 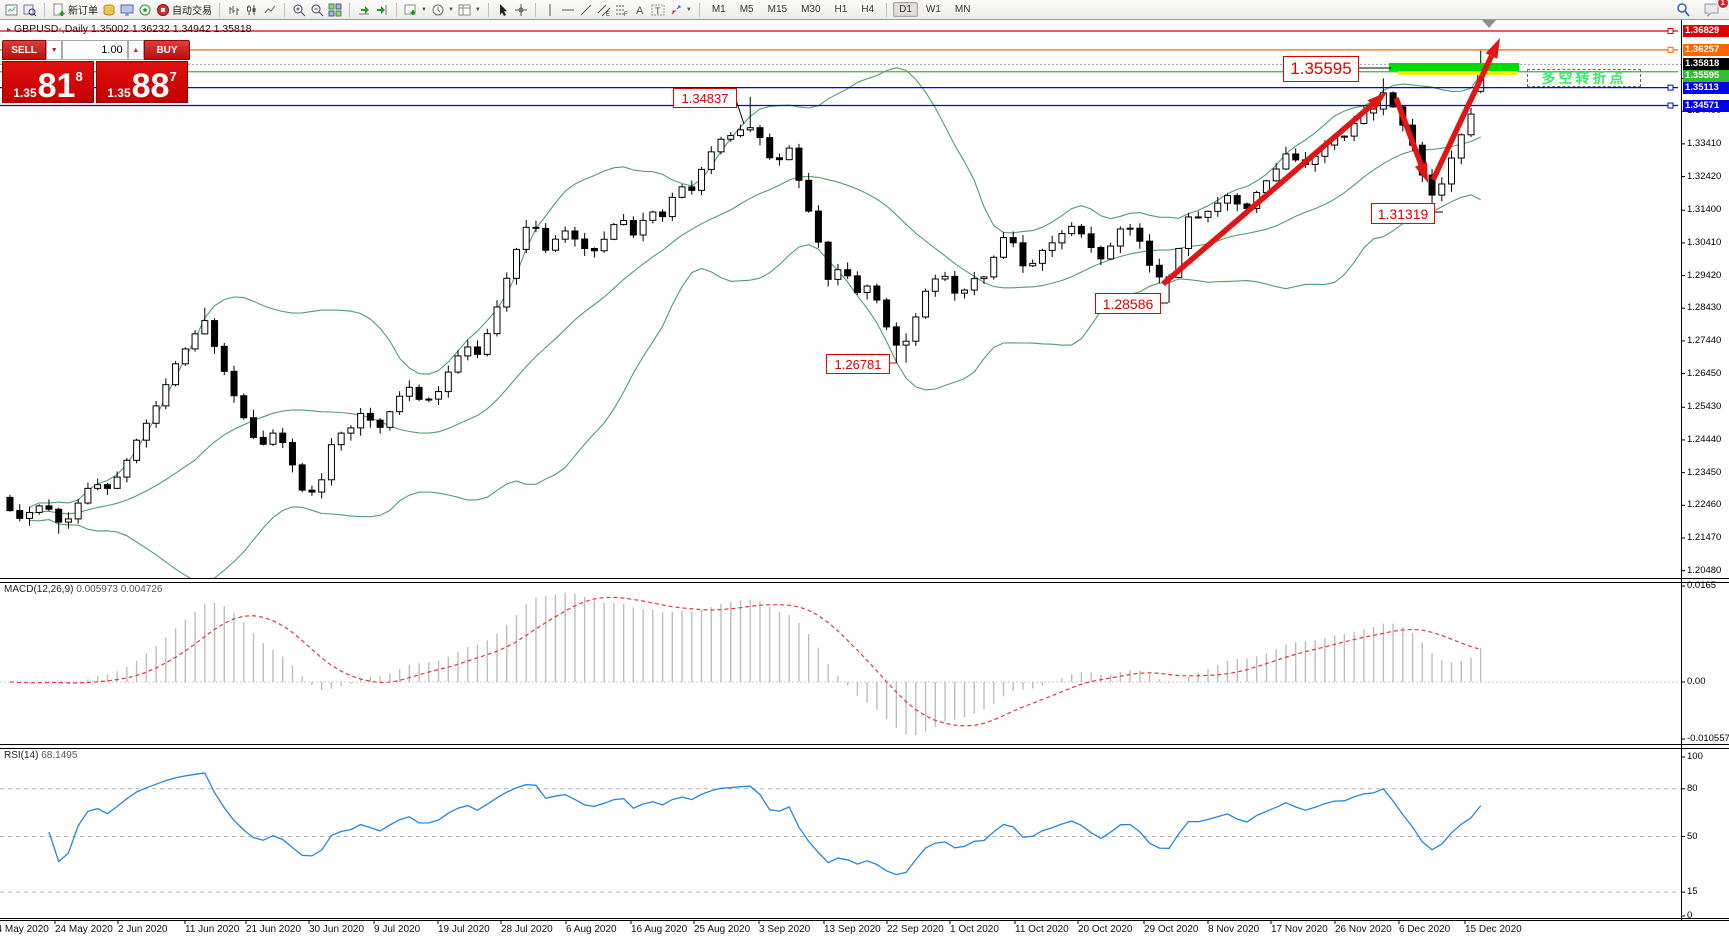 I want to click on new-order-button: 新订单, so click(x=75, y=9).